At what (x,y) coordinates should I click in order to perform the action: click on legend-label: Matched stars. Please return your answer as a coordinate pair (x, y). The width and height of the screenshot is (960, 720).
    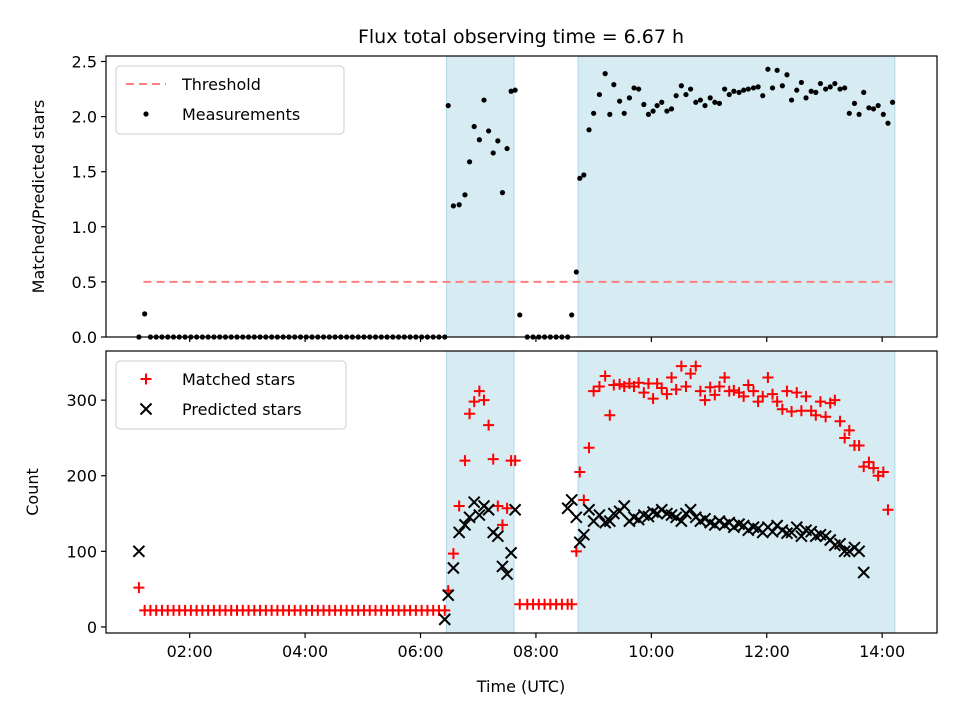
    Looking at the image, I should click on (238, 379).